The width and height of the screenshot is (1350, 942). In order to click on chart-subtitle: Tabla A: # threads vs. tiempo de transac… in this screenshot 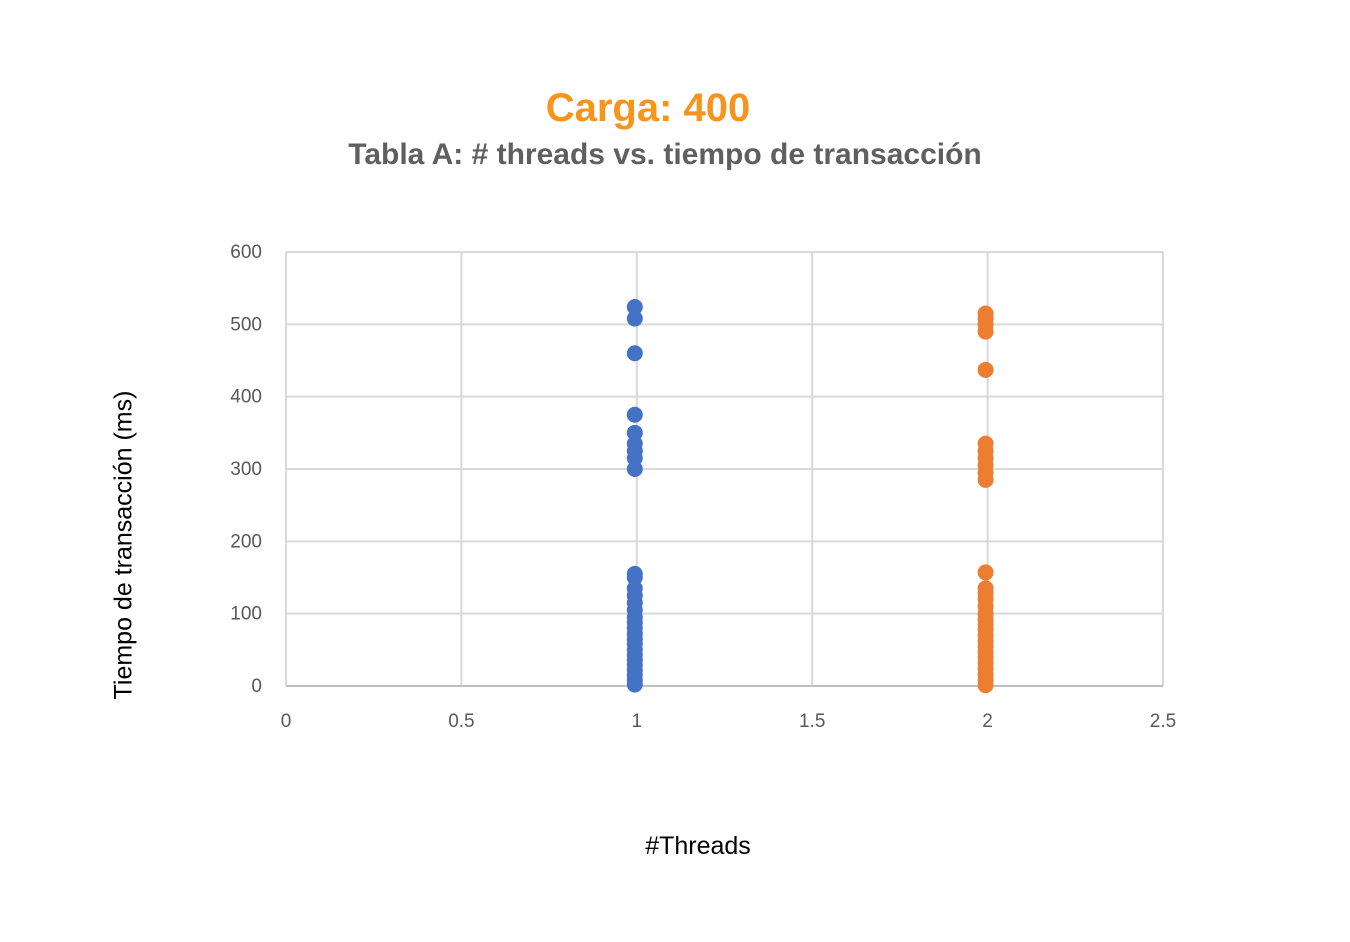, I will do `click(665, 154)`.